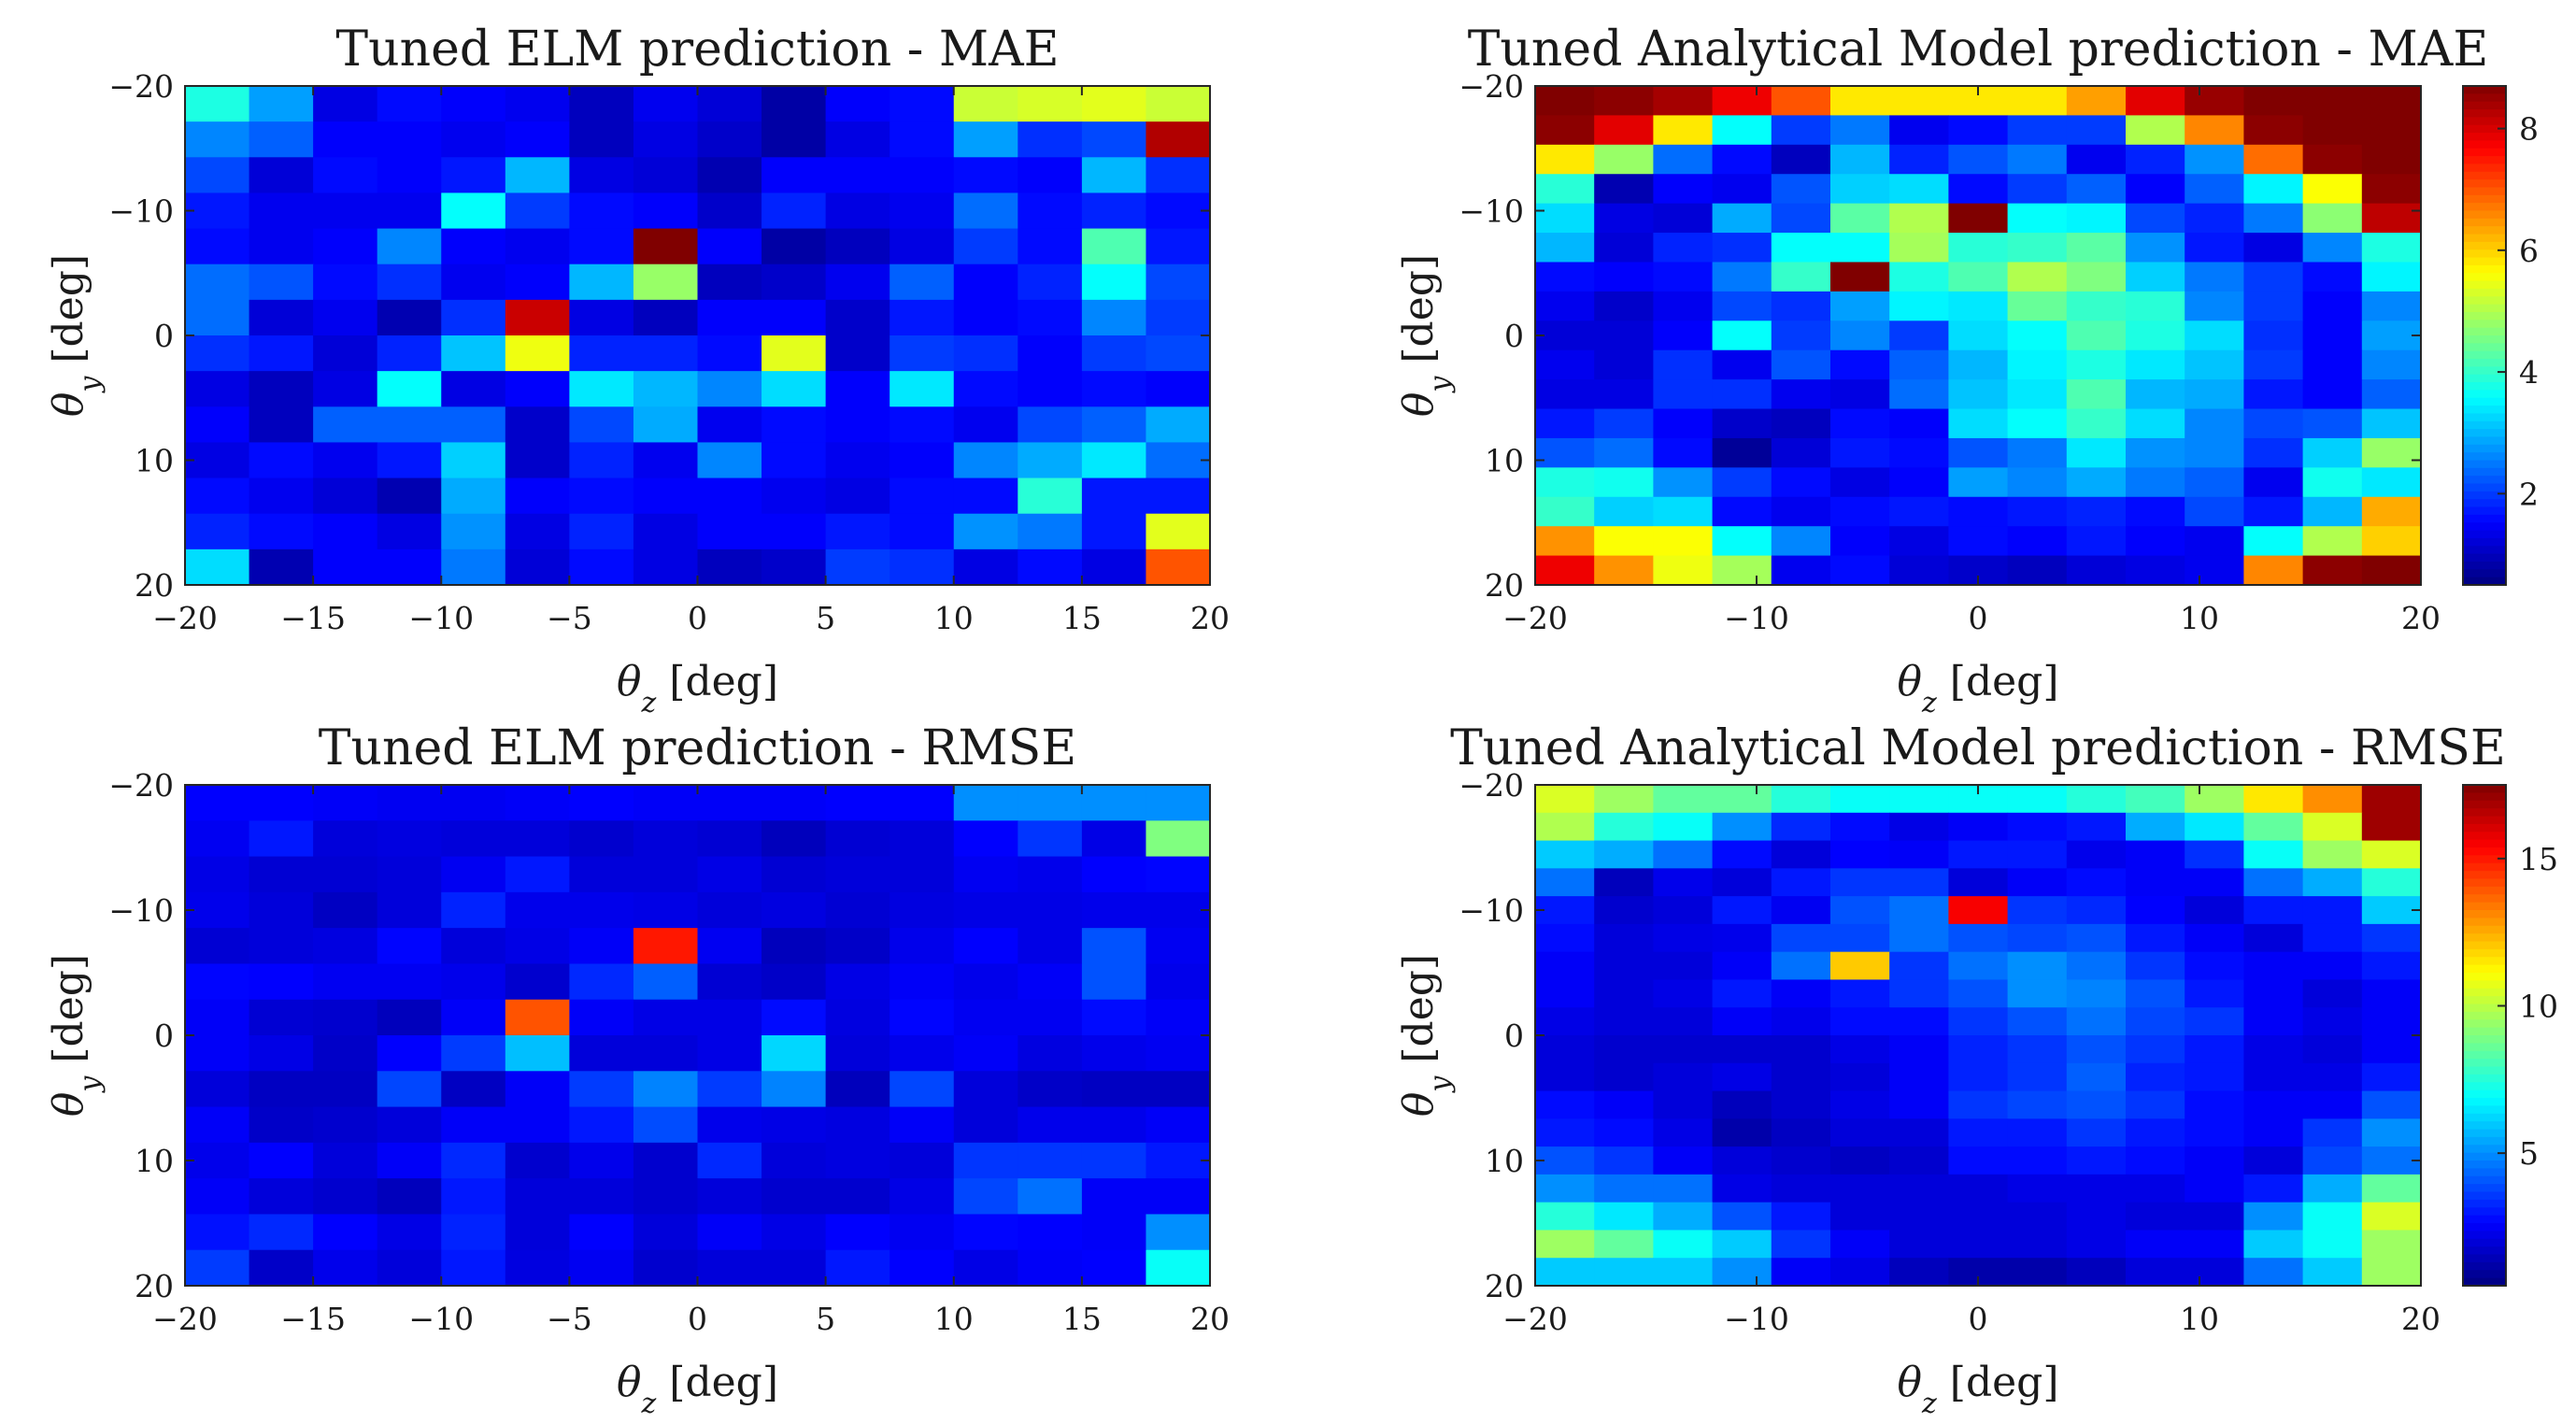 Image resolution: width=2576 pixels, height=1424 pixels. What do you see at coordinates (155, 1161) in the screenshot?
I see `y-tick-label: 10` at bounding box center [155, 1161].